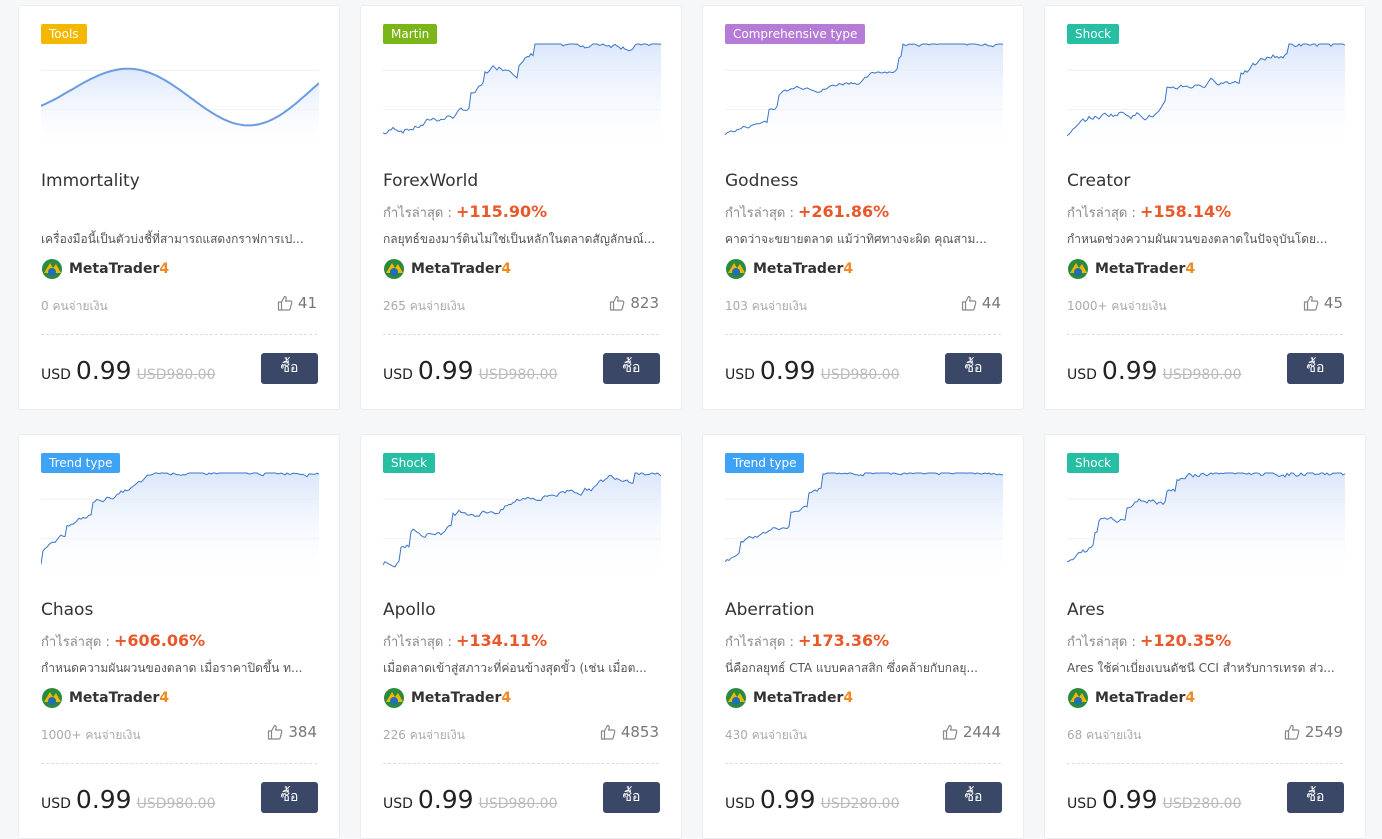  I want to click on buyers-count: 430 คนจ่ายเงิน, so click(766, 735).